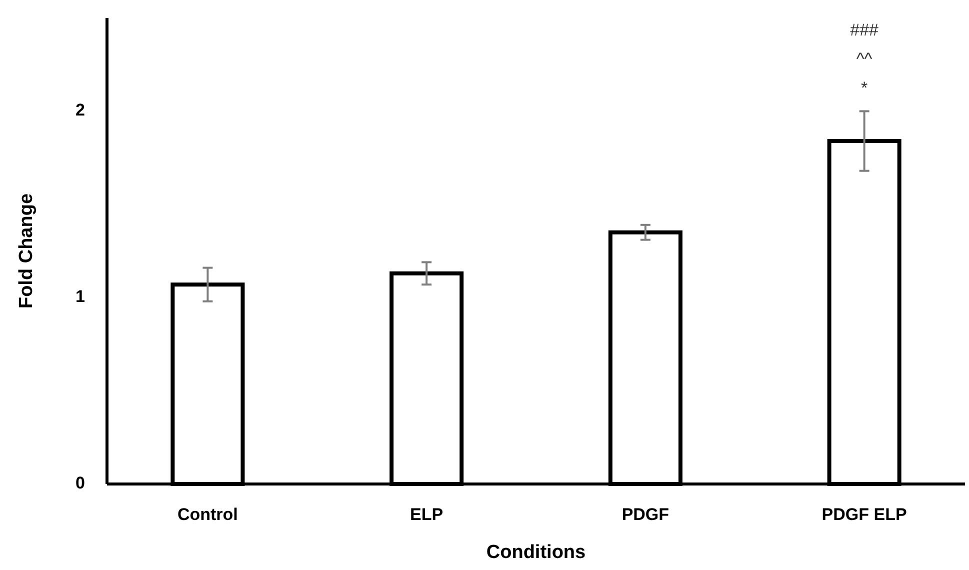 Image resolution: width=969 pixels, height=570 pixels. Describe the element at coordinates (864, 88) in the screenshot. I see `annotation: *` at that location.